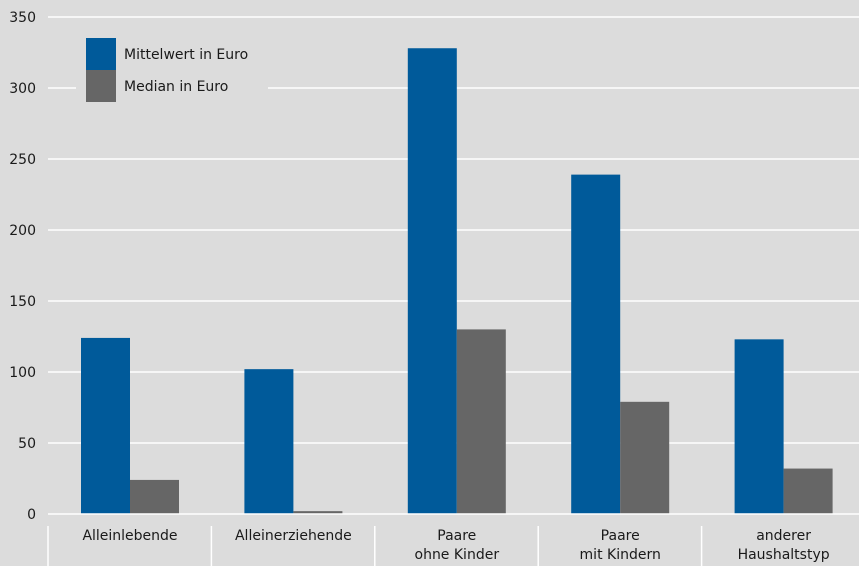  I want to click on y-tick-label: 350, so click(22, 18).